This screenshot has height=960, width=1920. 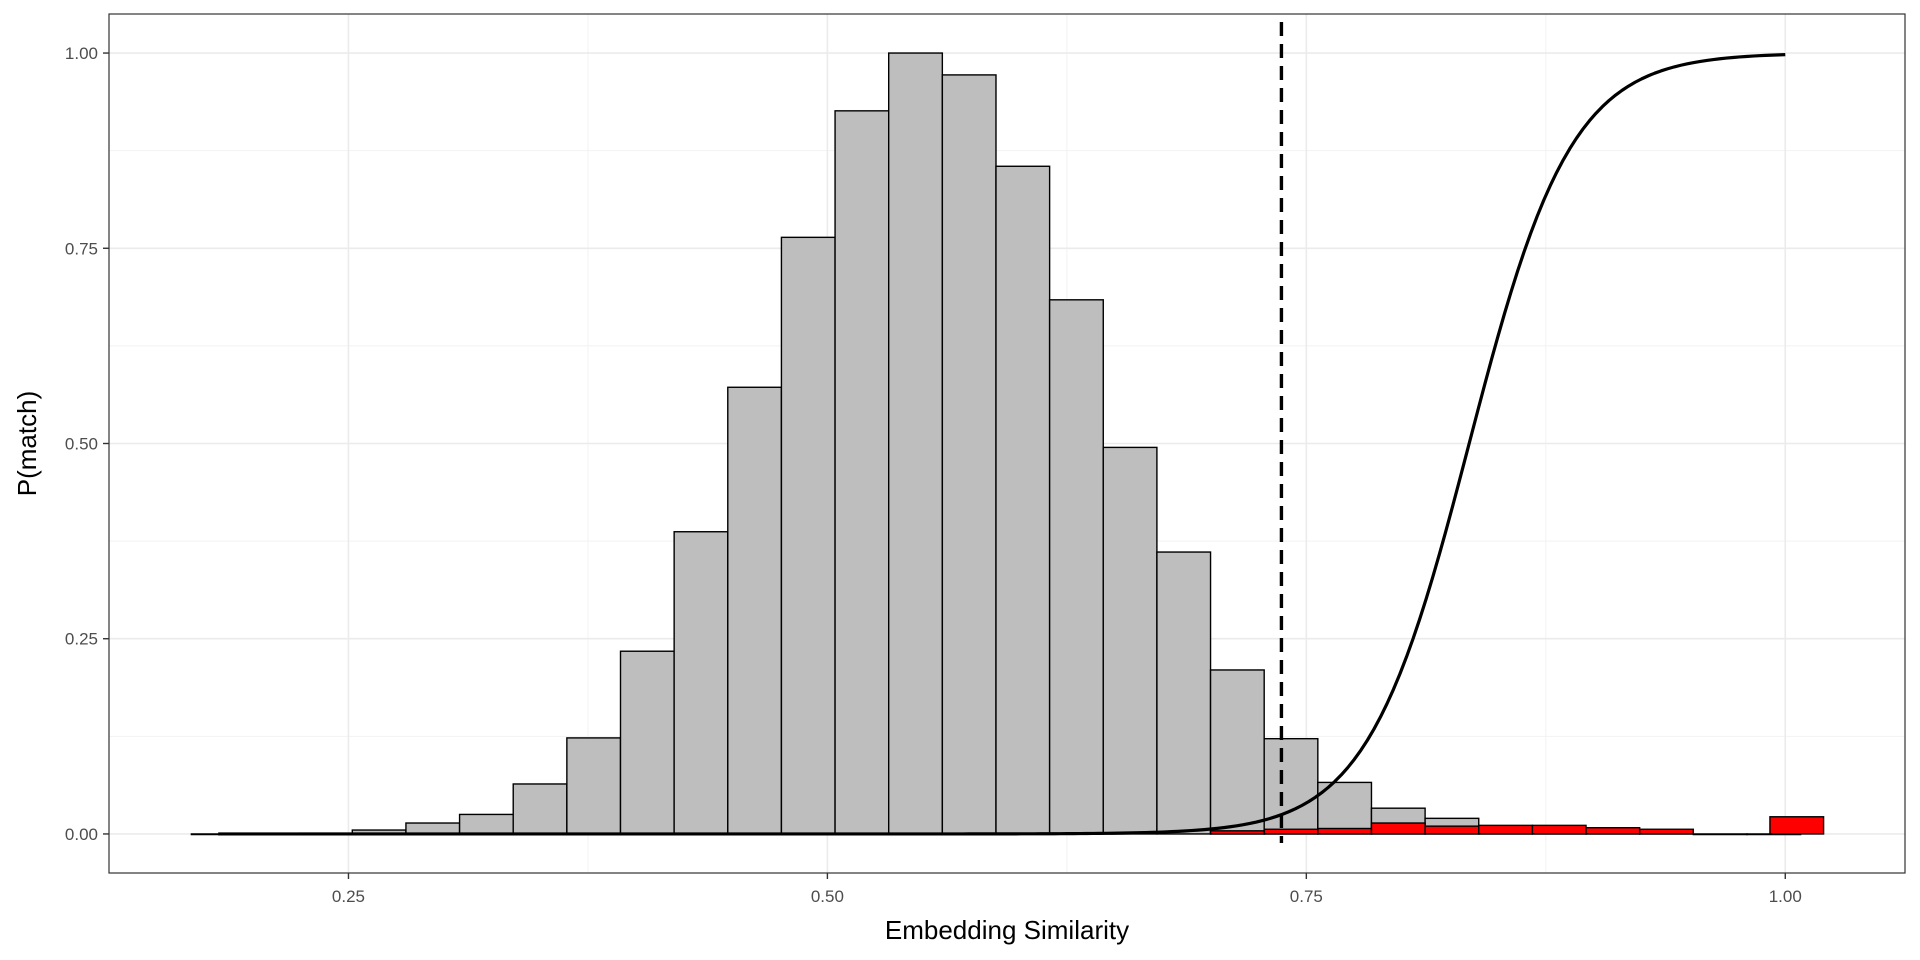 What do you see at coordinates (1785, 896) in the screenshot?
I see `x-tick-label: 1.00` at bounding box center [1785, 896].